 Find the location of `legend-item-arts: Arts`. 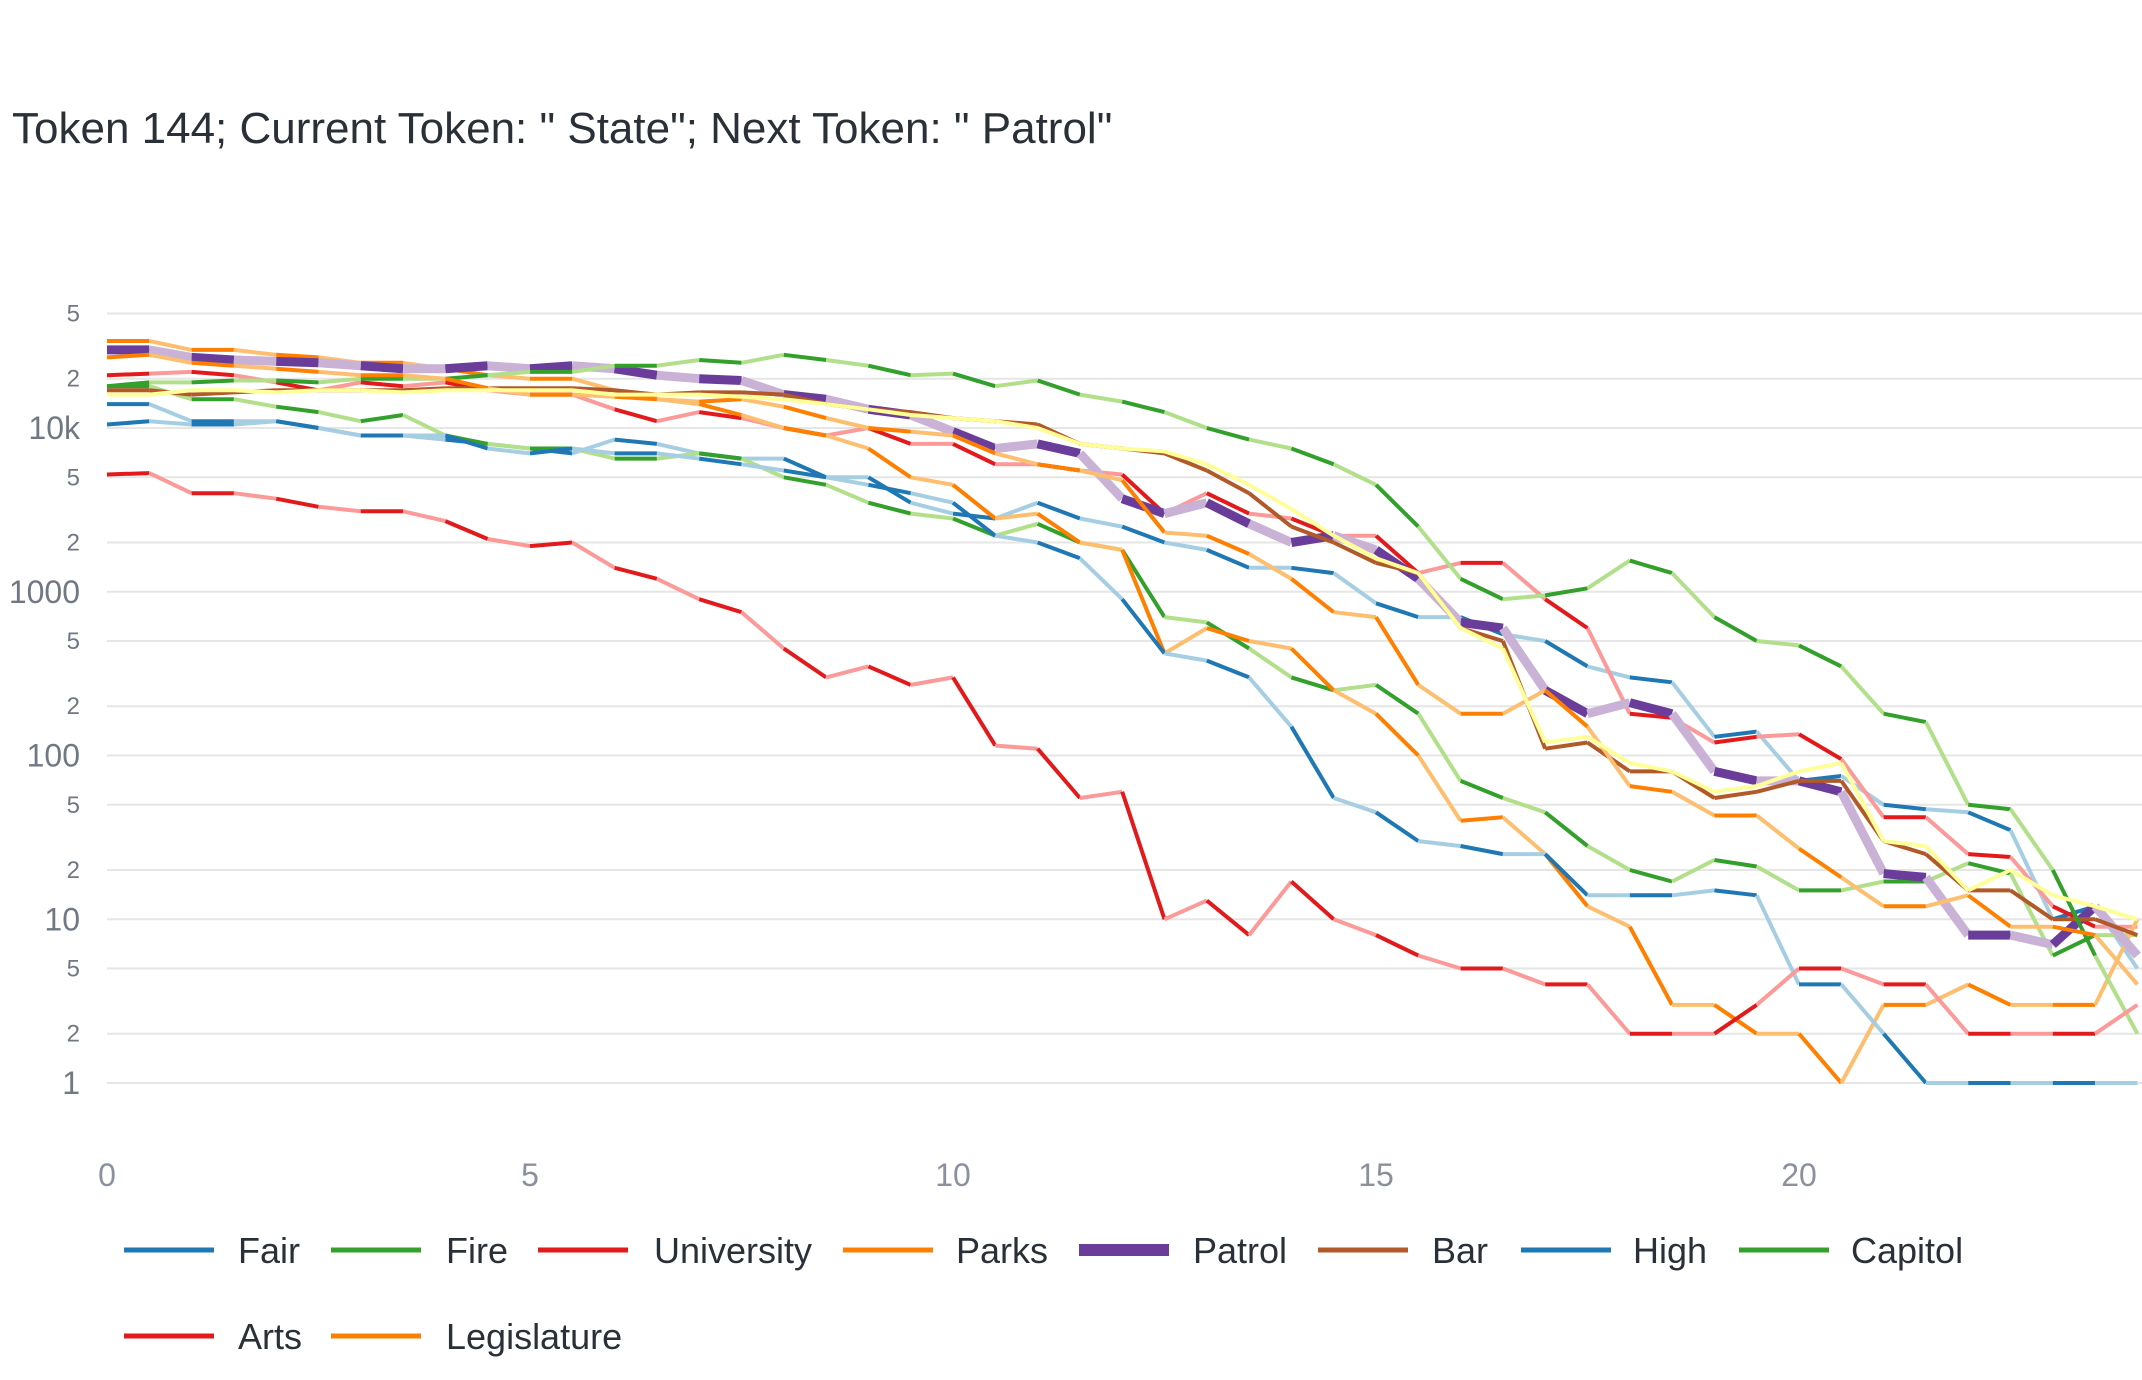

legend-item-arts: Arts is located at coordinates (213, 1336).